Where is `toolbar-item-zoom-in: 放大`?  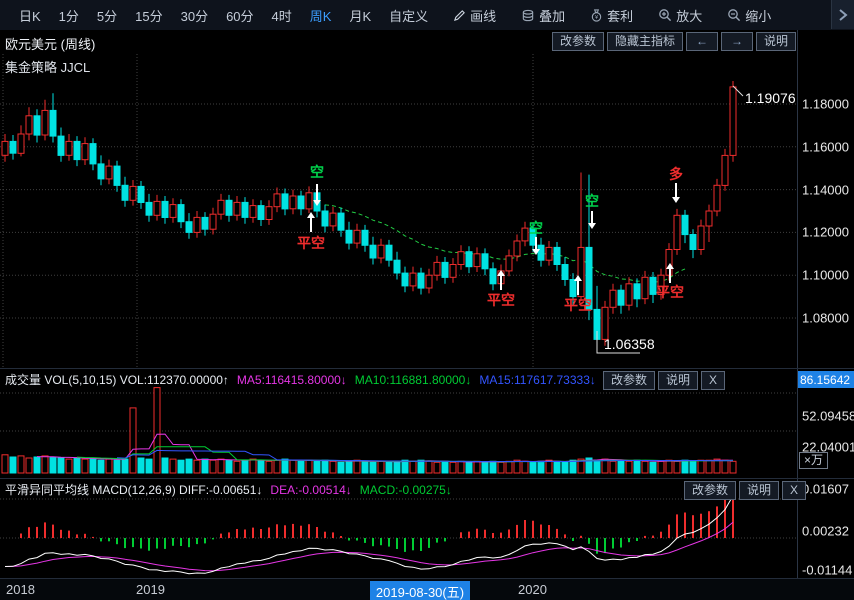
toolbar-item-zoom-in: 放大 is located at coordinates (680, 15).